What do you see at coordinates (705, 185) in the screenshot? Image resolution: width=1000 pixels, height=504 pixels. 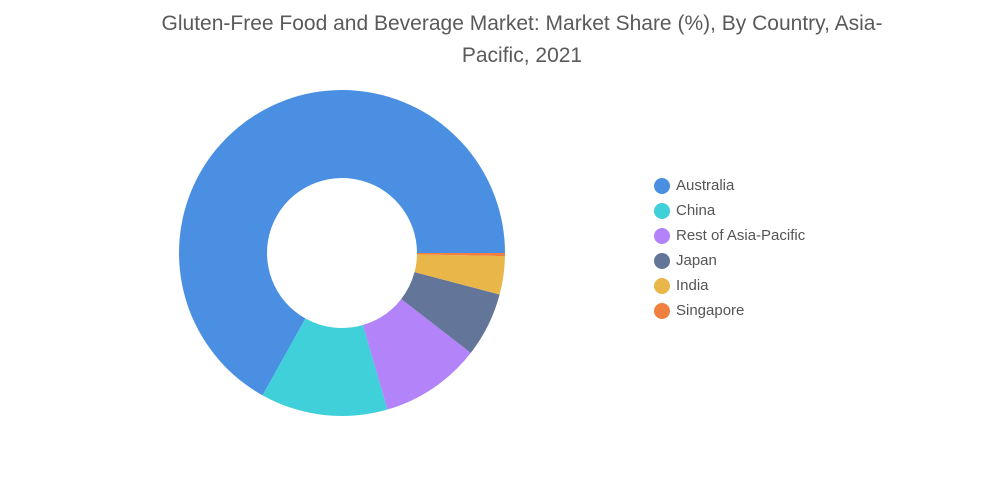 I see `legend-label: Australia` at bounding box center [705, 185].